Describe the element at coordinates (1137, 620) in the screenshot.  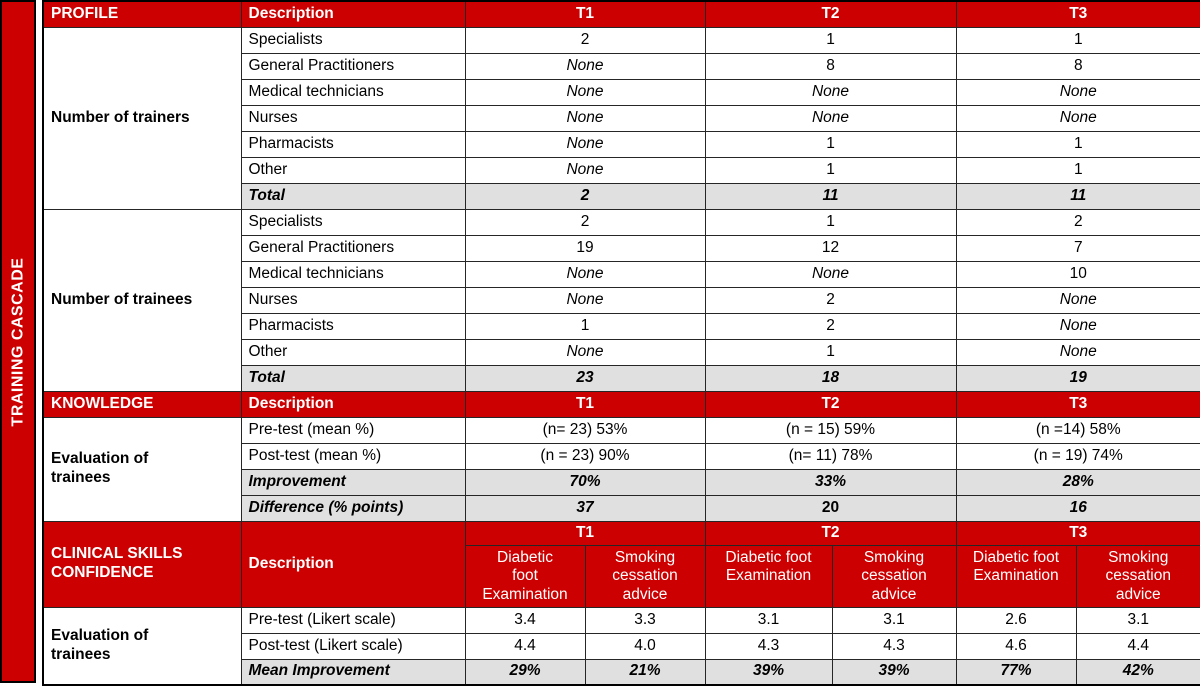
I see `value-cell: 3.1` at that location.